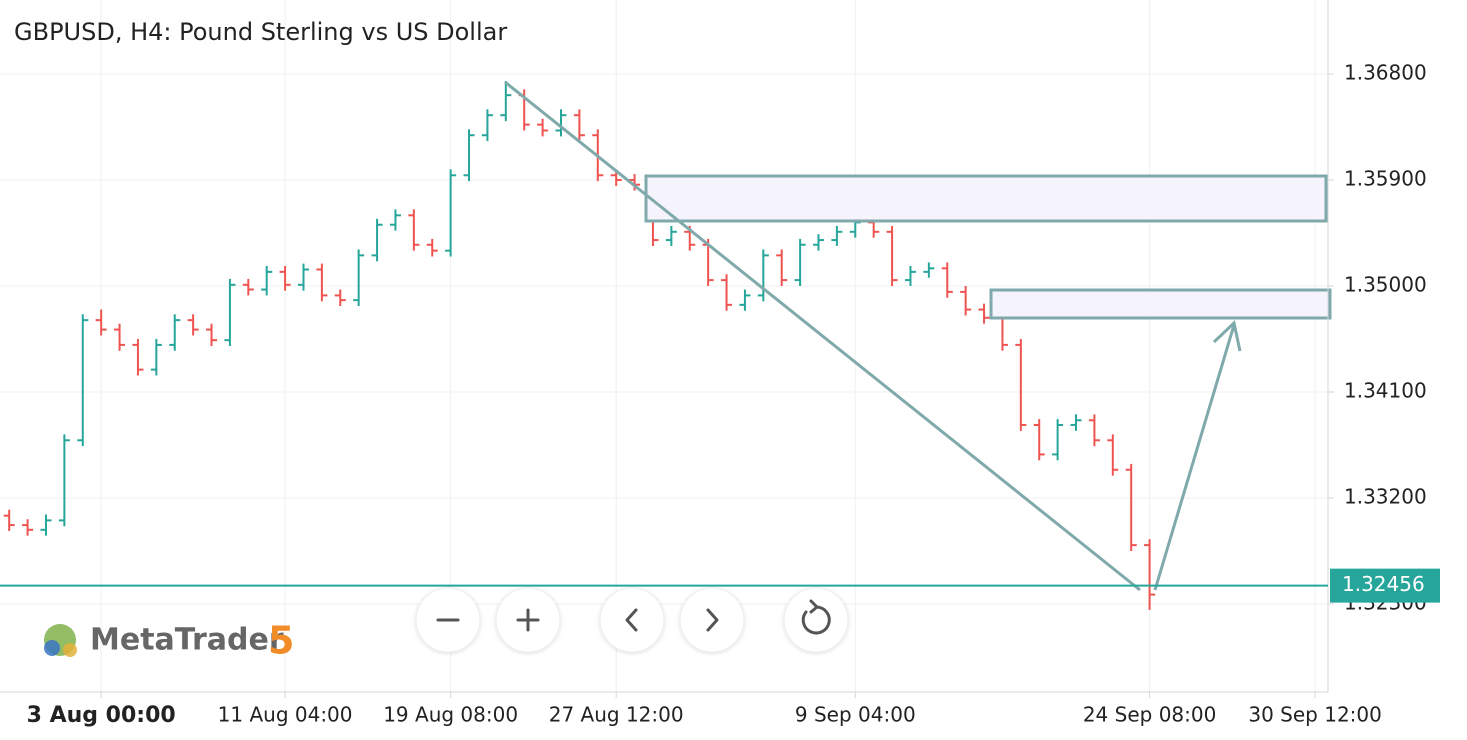  Describe the element at coordinates (285, 715) in the screenshot. I see `x-tick-label: 11 Aug 04:00` at that location.